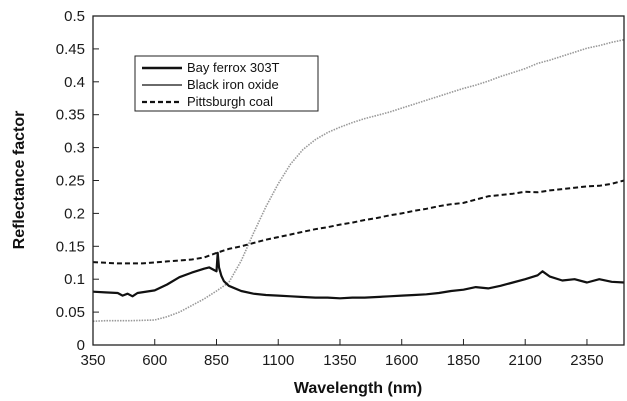 This screenshot has width=627, height=401. I want to click on x-tick-label: 2100, so click(525, 360).